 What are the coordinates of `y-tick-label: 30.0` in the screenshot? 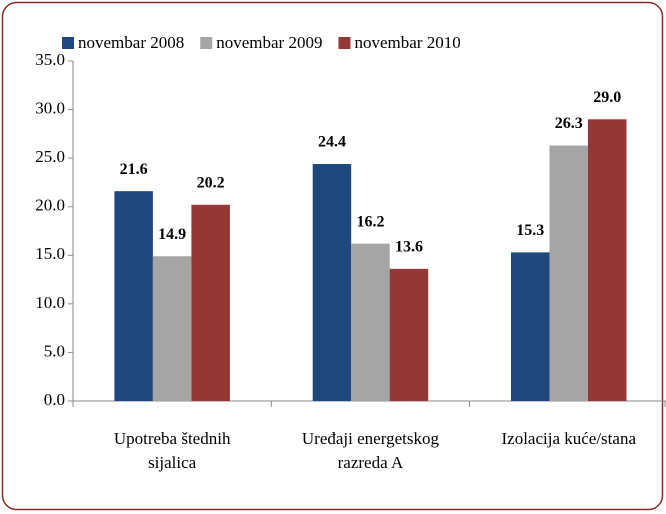 It's located at (50, 107).